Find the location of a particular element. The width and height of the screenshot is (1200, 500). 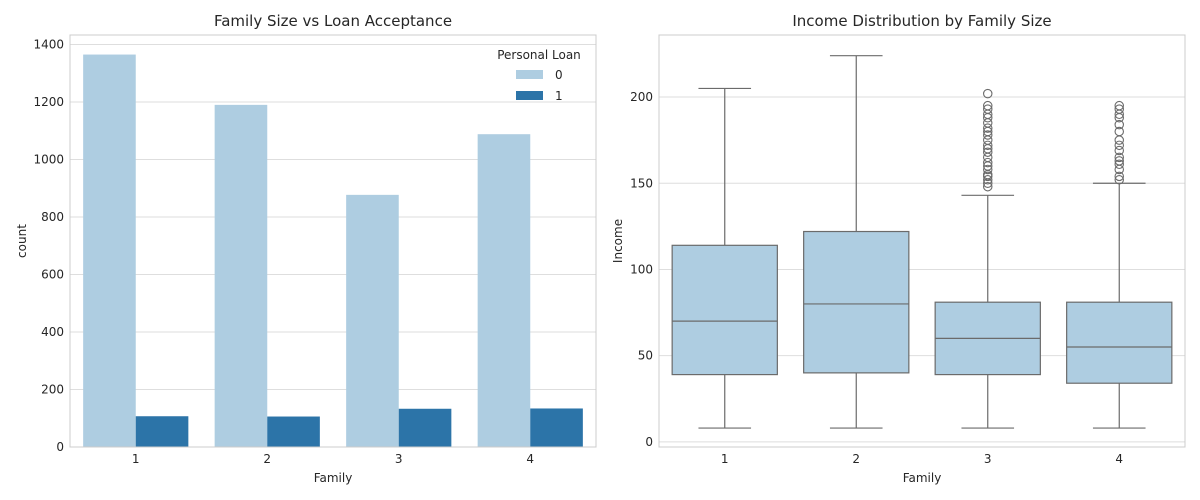

chart-title: Family Size vs Loan Acceptance is located at coordinates (333, 21).